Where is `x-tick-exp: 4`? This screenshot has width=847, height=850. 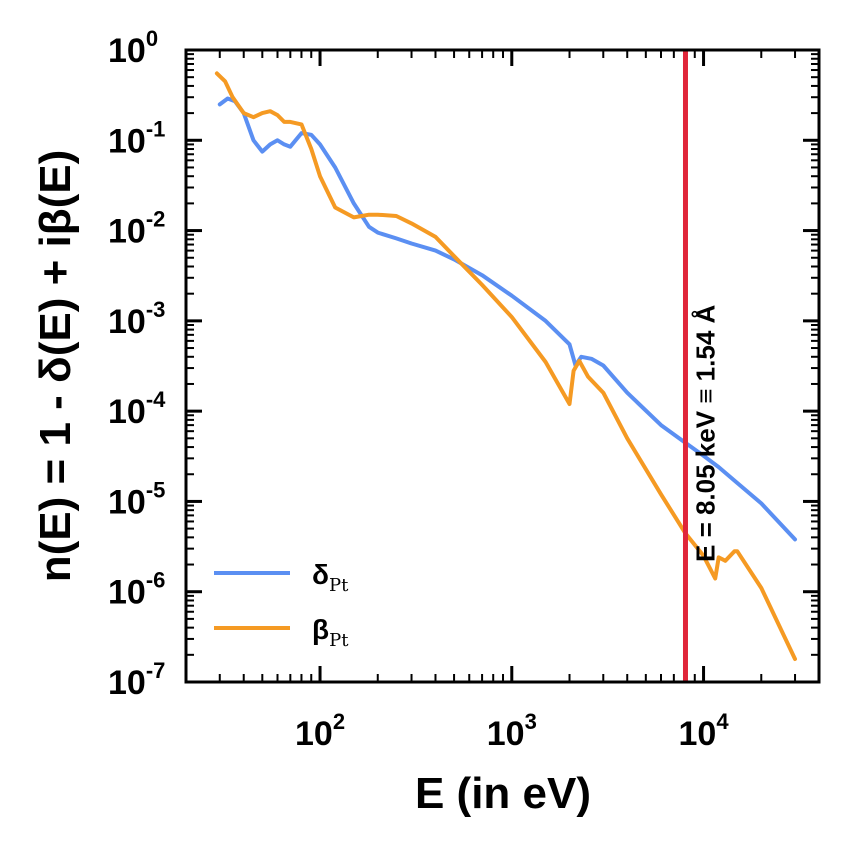 x-tick-exp: 4 is located at coordinates (722, 721).